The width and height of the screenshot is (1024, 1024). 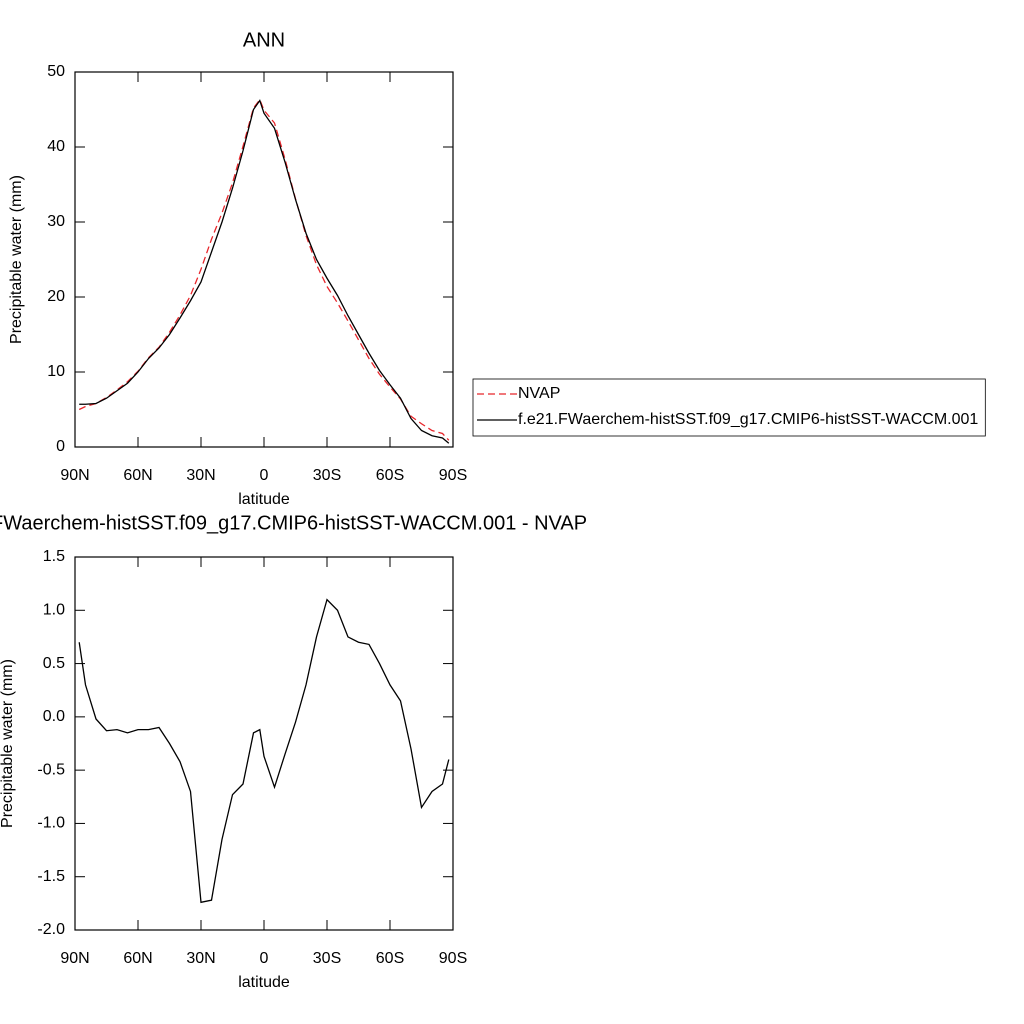 I want to click on legend-box, so click(x=729, y=407).